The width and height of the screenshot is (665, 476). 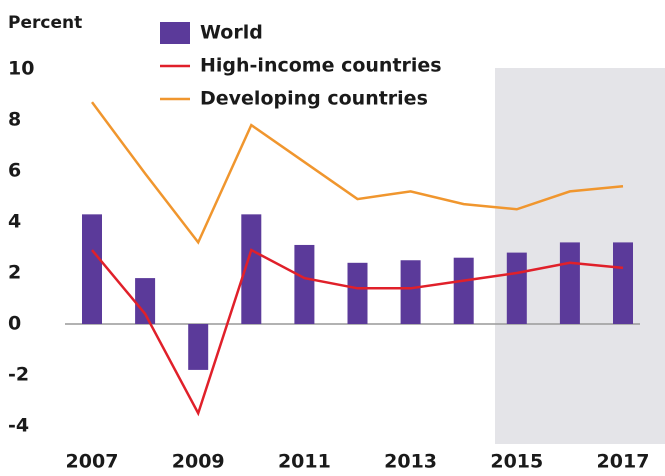 What do you see at coordinates (18, 375) in the screenshot?
I see `y-tick-label: -2` at bounding box center [18, 375].